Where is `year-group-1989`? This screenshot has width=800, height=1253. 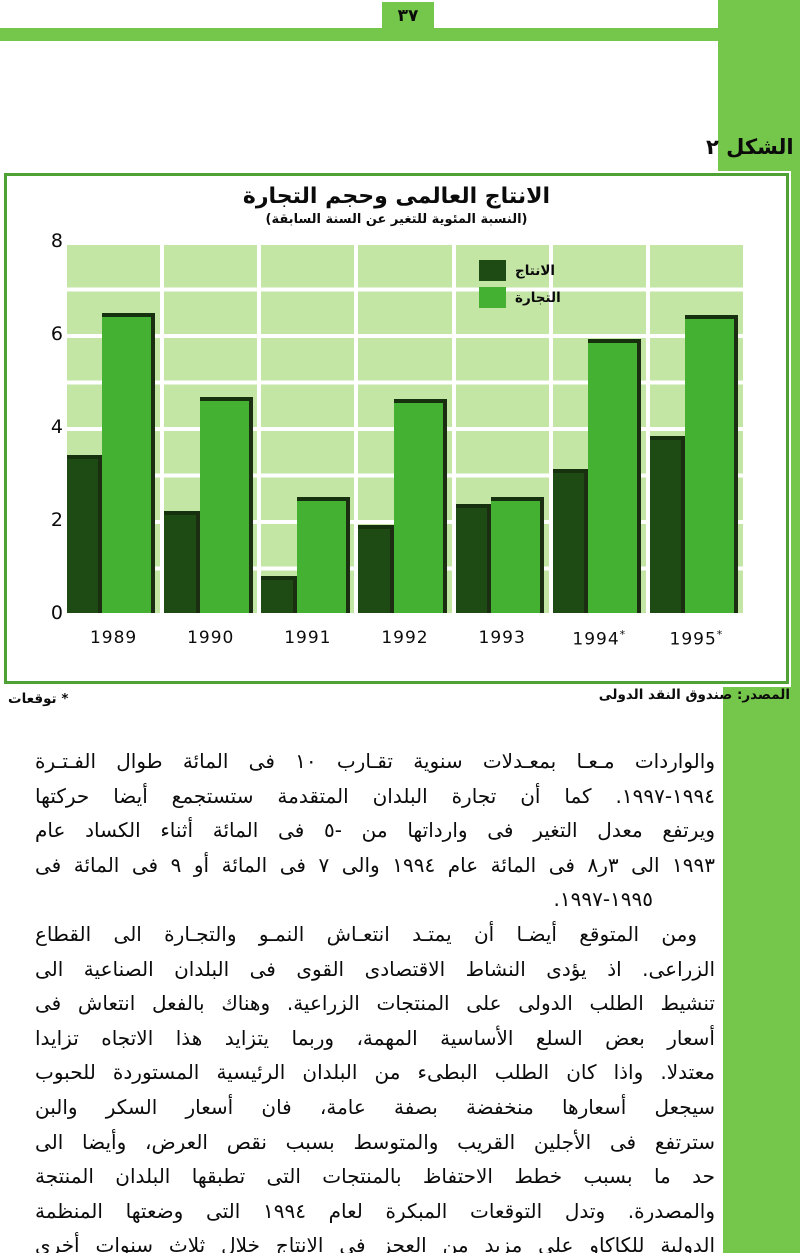
year-group-1989 is located at coordinates (113, 427).